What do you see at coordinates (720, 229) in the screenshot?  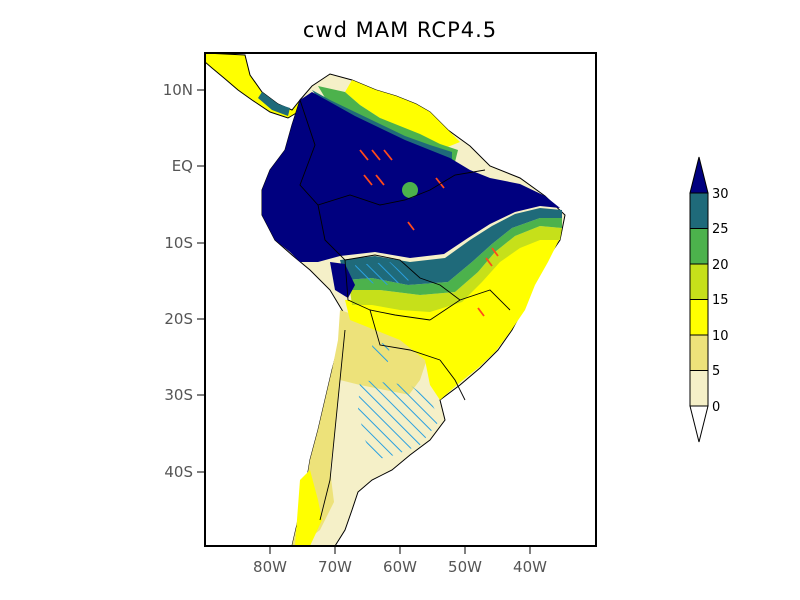 I see `colorbar-label-25: 25` at bounding box center [720, 229].